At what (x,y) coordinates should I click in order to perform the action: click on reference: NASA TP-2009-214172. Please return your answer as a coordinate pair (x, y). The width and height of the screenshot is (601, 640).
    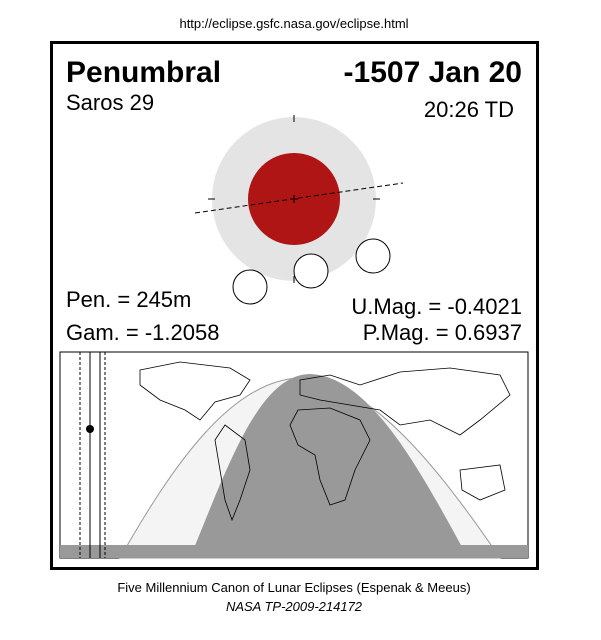
    Looking at the image, I should click on (294, 606).